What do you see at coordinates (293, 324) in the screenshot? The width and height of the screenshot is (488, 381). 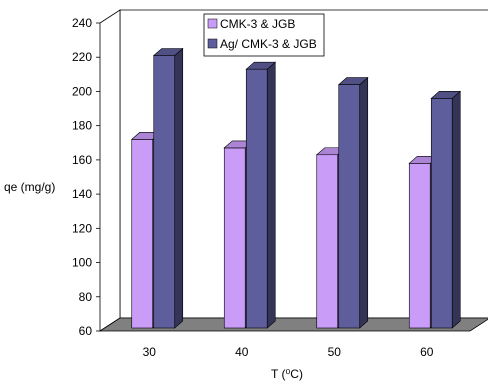 I see `chart-floor` at bounding box center [293, 324].